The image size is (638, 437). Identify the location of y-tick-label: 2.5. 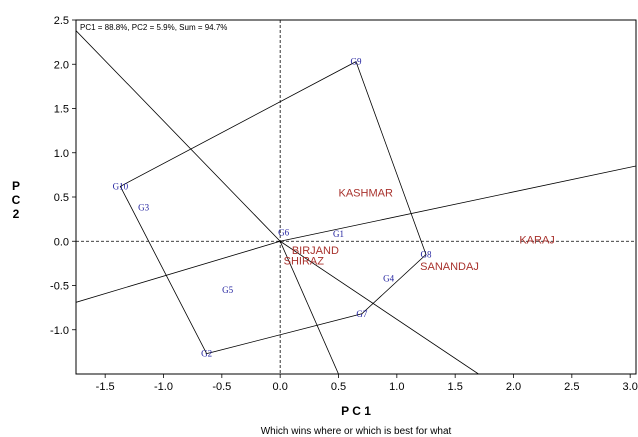
(61, 21).